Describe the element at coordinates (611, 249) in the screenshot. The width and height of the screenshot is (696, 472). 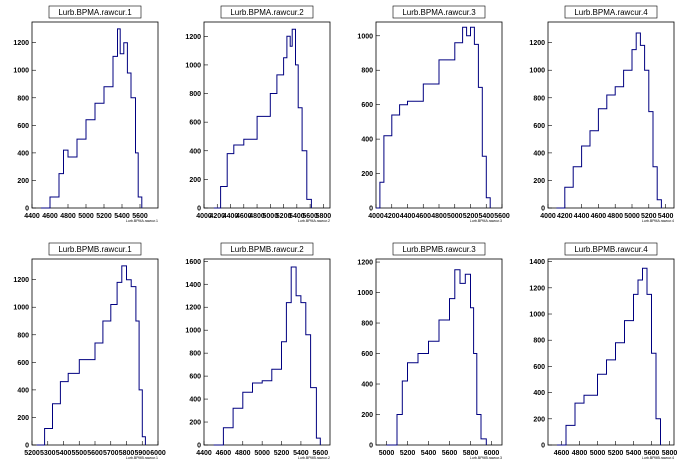
I see `plot-title: Lurb.BPMB.rawcur.4` at that location.